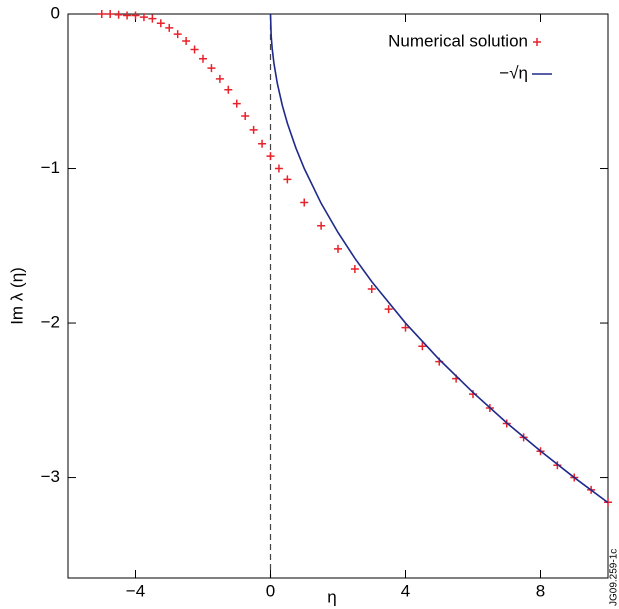 This screenshot has height=609, width=619. What do you see at coordinates (614, 577) in the screenshot?
I see `watermark: JG09.259-1c` at bounding box center [614, 577].